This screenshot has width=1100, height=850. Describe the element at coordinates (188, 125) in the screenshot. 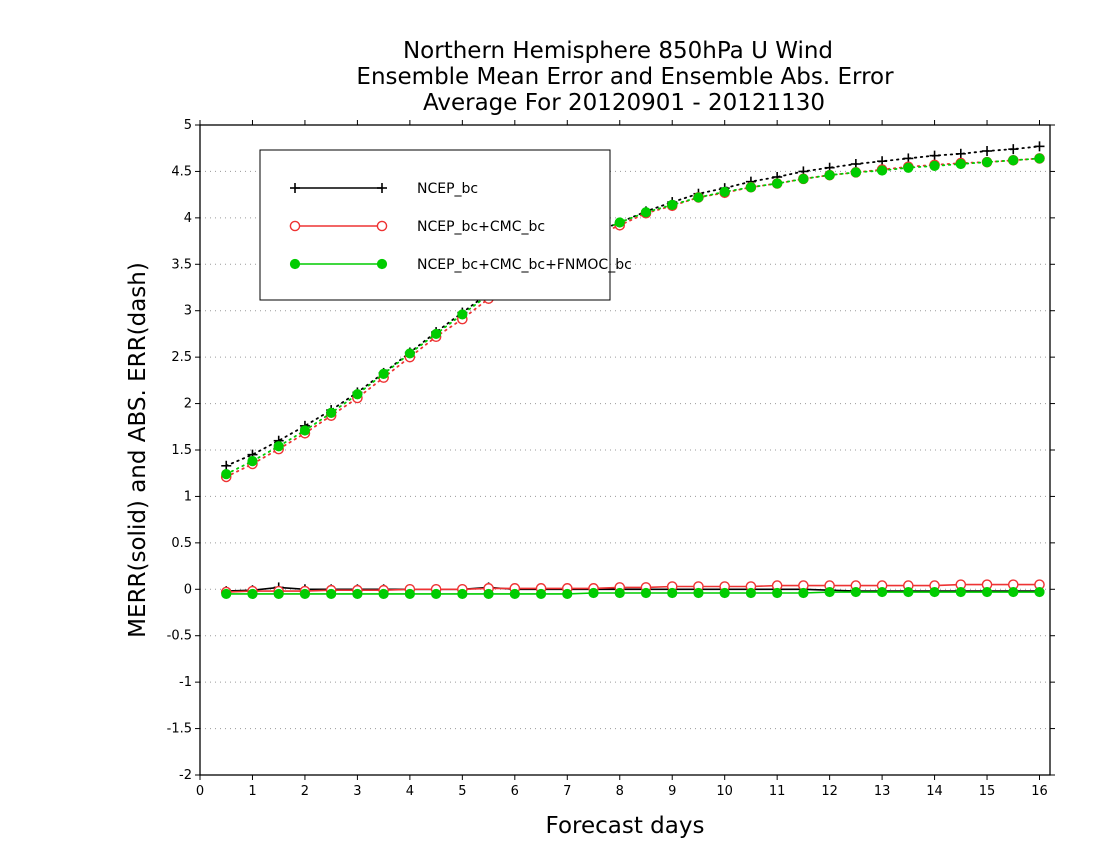

I see `y-tick-label: 5` at that location.